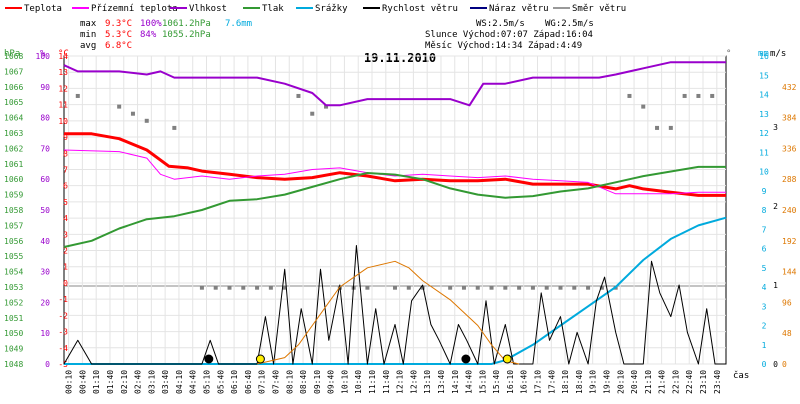 This screenshot has width=800, height=404. What do you see at coordinates (13, 349) in the screenshot?
I see `hpa-tick-label: 1049` at bounding box center [13, 349].